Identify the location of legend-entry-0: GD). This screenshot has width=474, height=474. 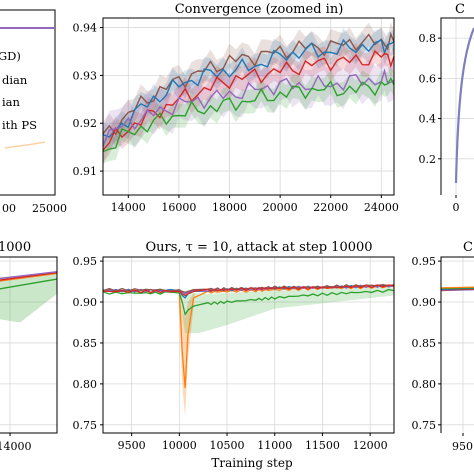
(10, 56).